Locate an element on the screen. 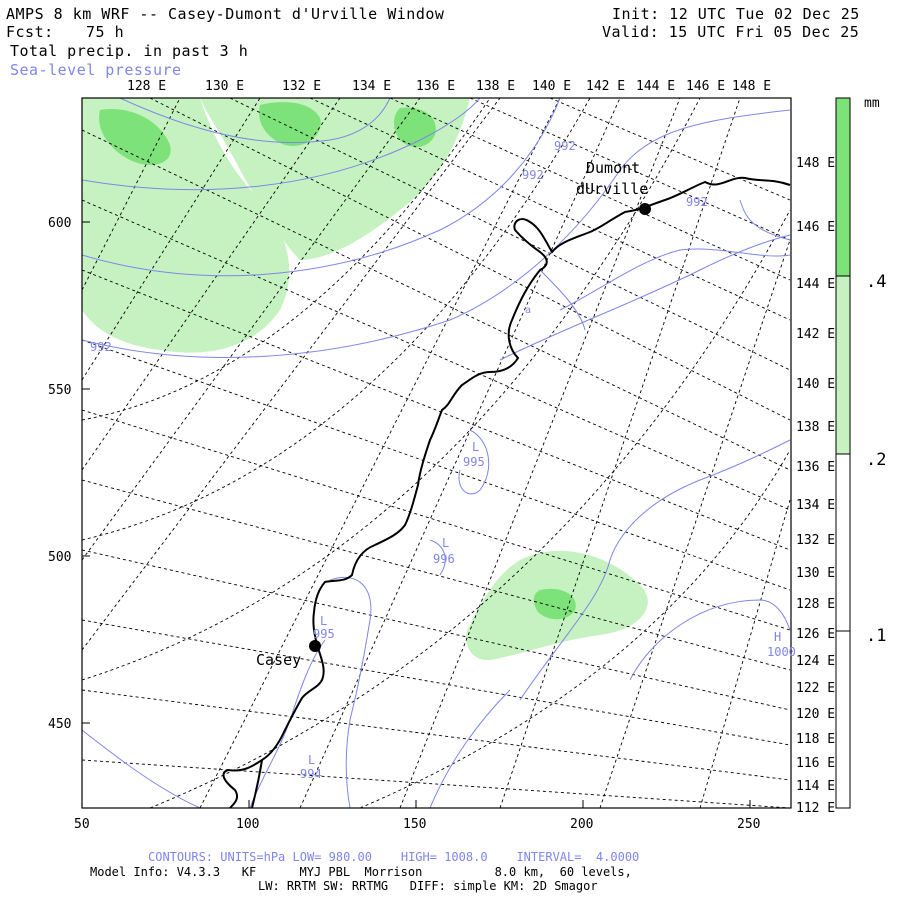 The height and width of the screenshot is (900, 900). forecast-hour: 75 h is located at coordinates (105, 32).